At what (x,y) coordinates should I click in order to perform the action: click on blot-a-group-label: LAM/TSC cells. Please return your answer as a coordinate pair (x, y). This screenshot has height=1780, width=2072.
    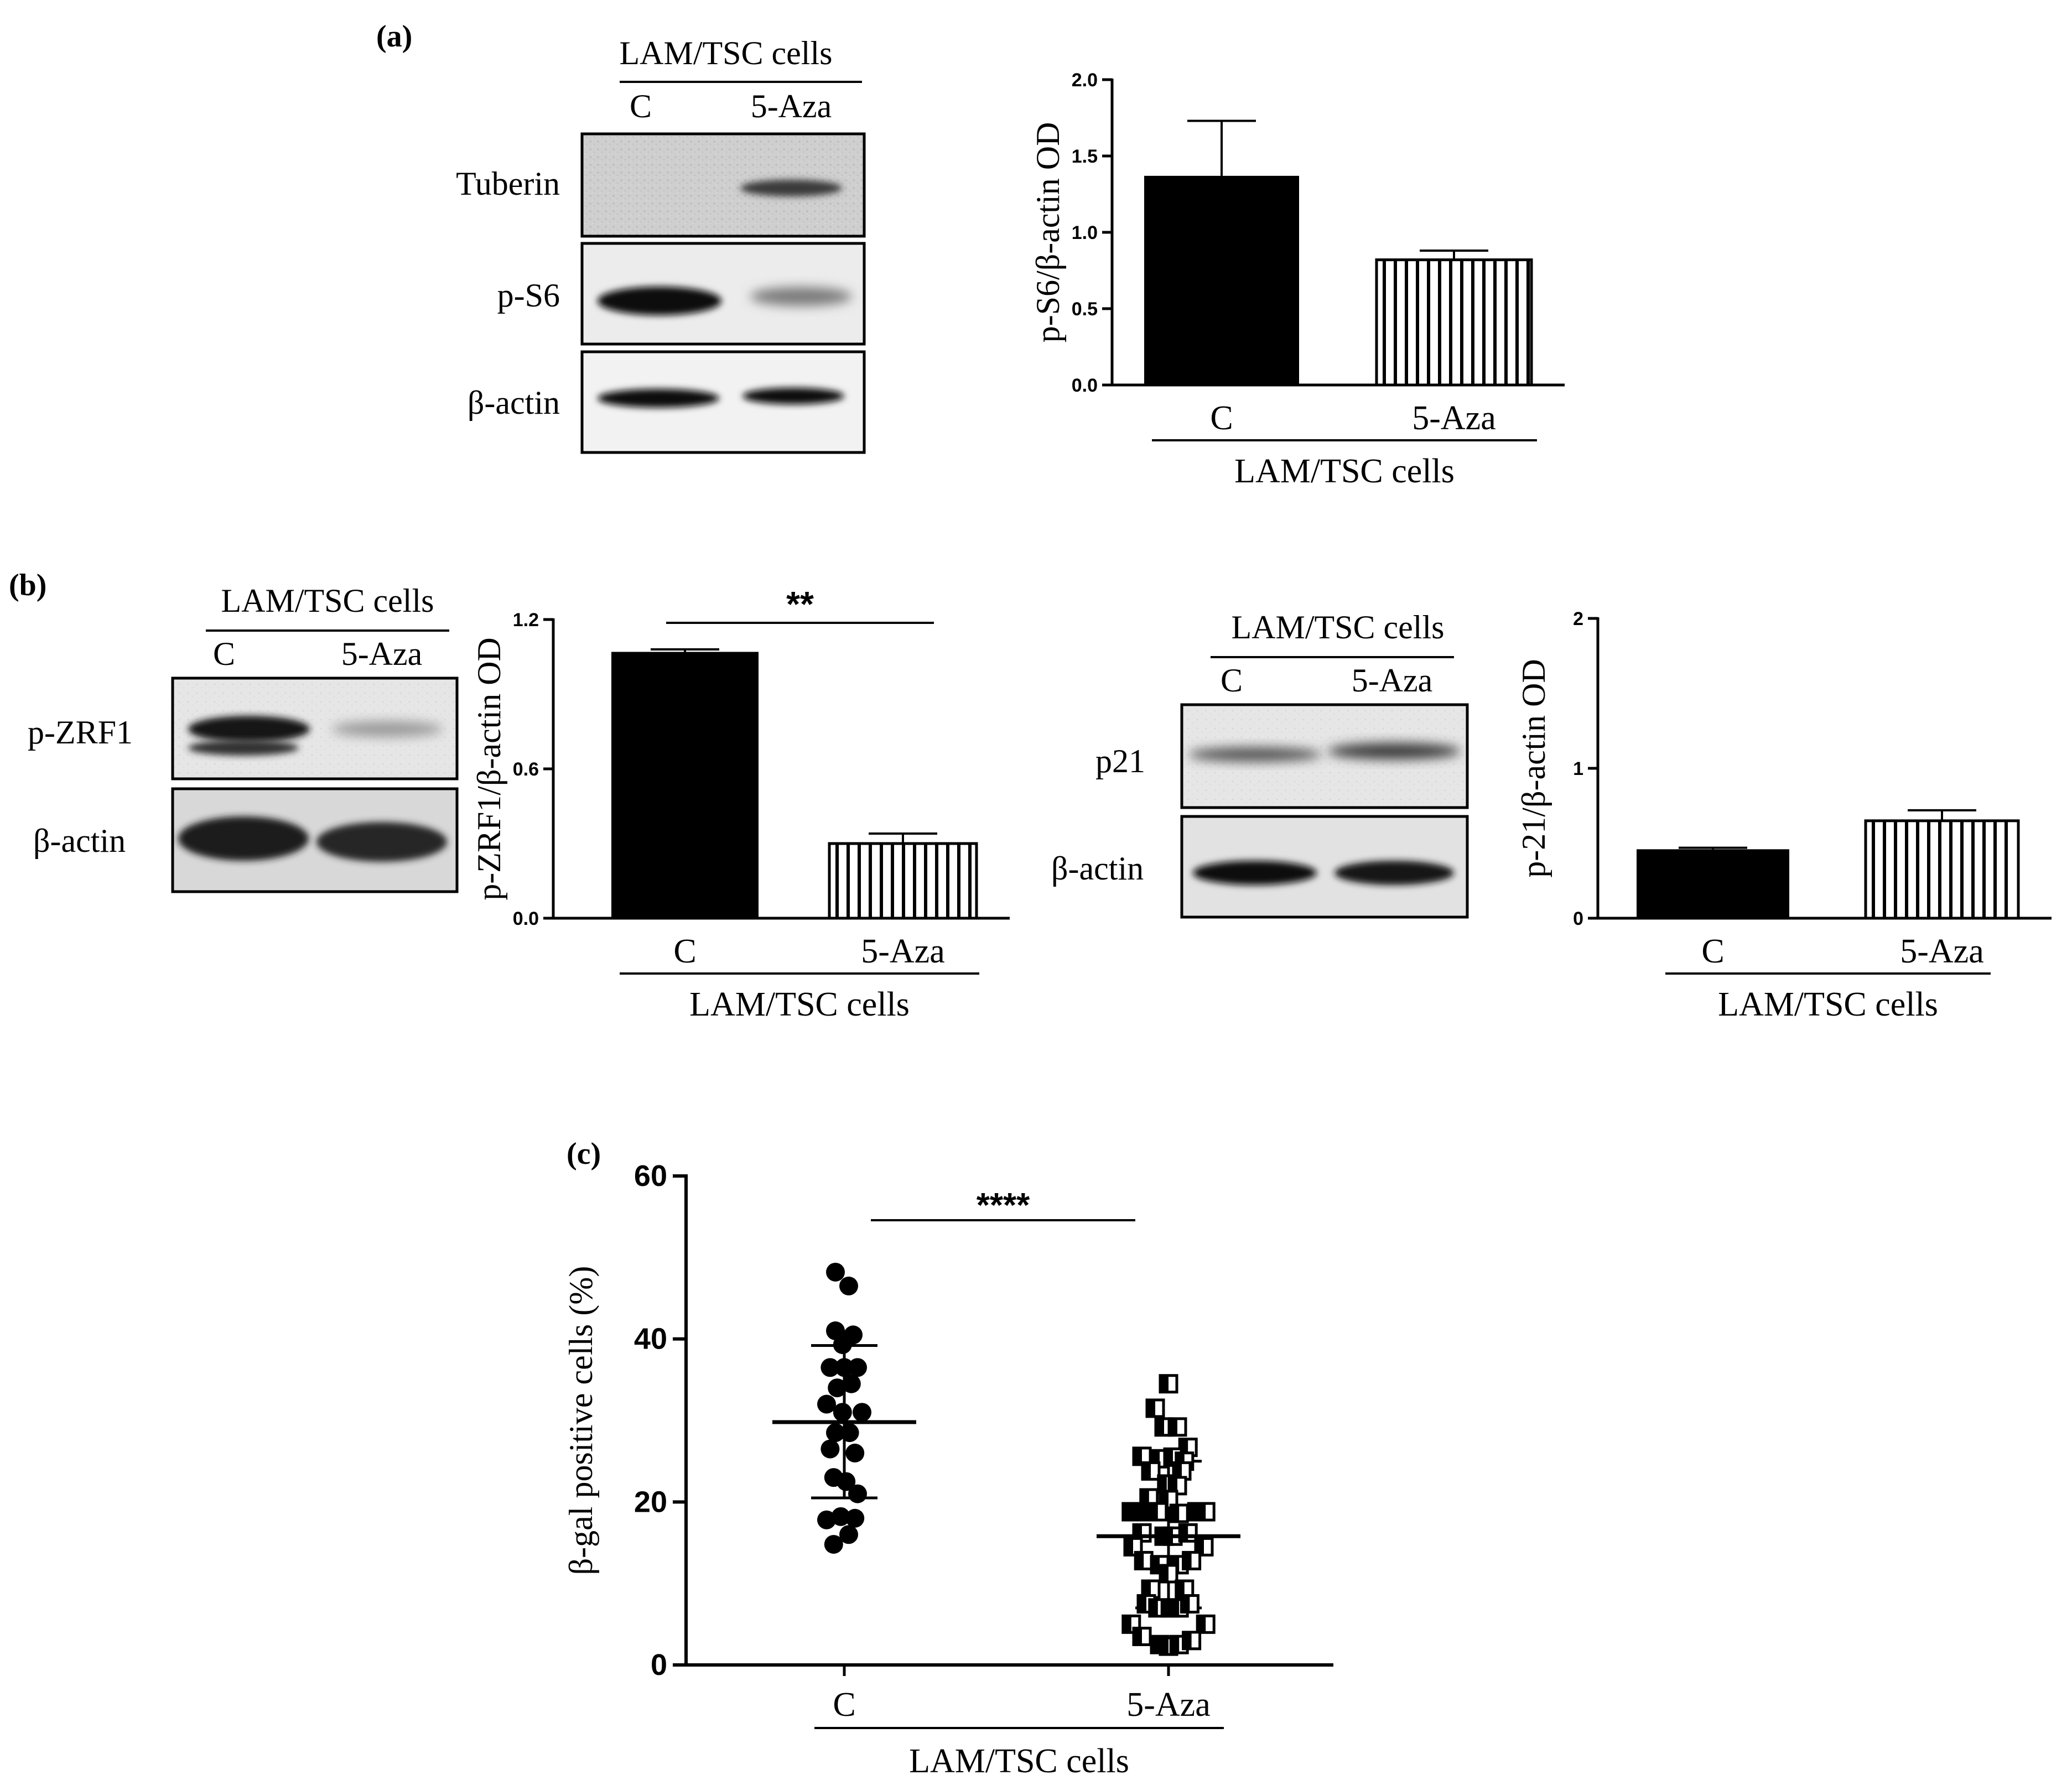
    Looking at the image, I should click on (726, 53).